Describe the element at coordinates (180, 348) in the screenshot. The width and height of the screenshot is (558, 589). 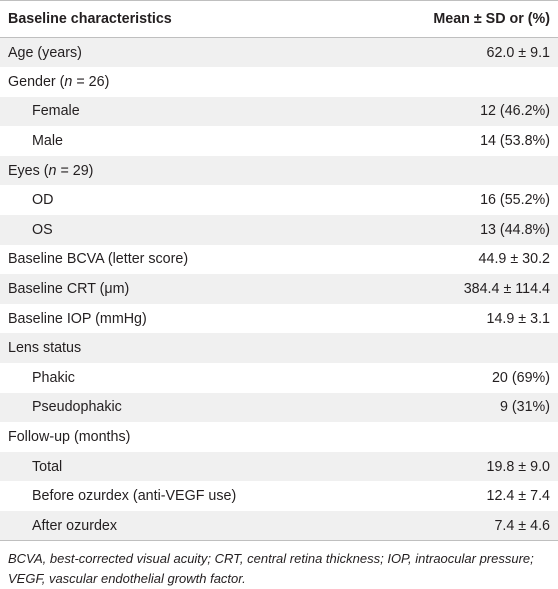
I see `row-label: Lens status` at that location.